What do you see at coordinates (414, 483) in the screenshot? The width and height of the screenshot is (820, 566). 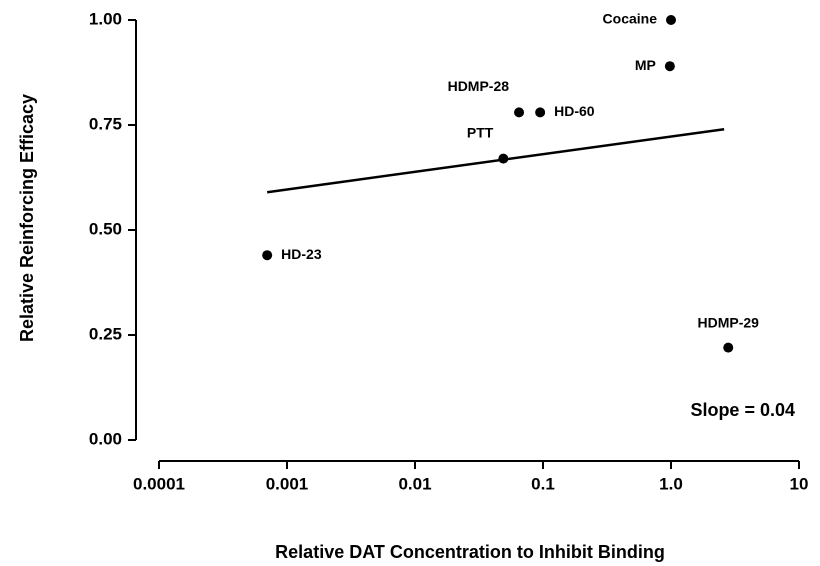 I see `x-tick-label: 0.01` at bounding box center [414, 483].